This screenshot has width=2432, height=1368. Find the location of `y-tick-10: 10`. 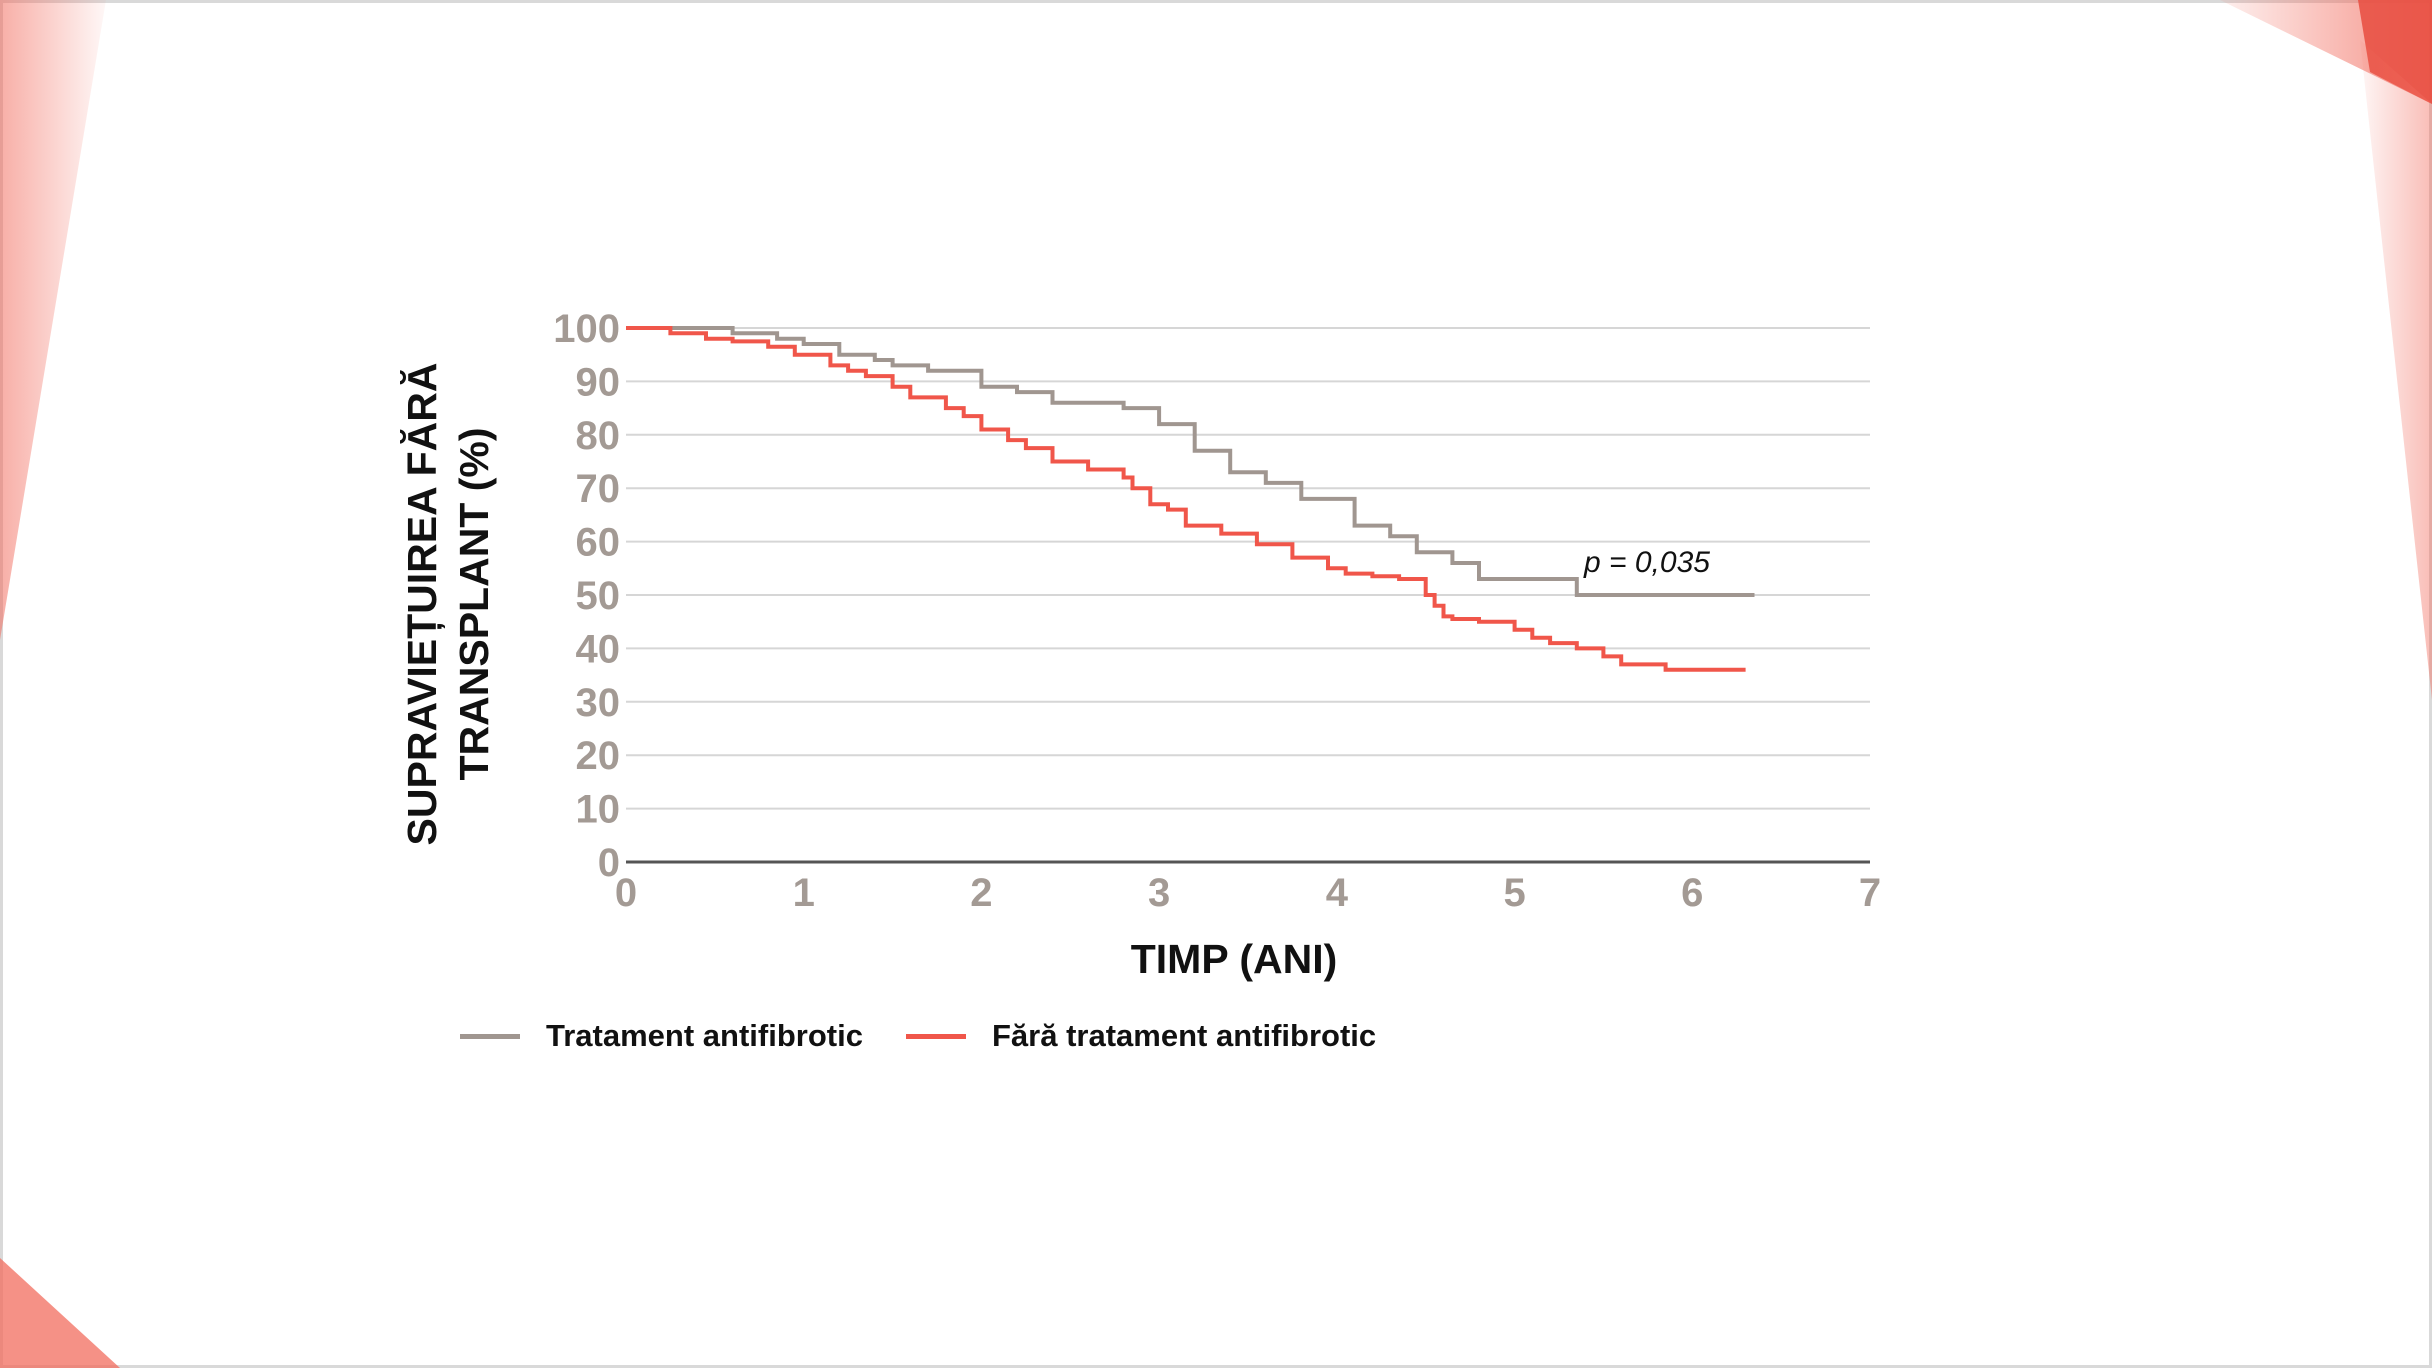

y-tick-10: 10 is located at coordinates (598, 810).